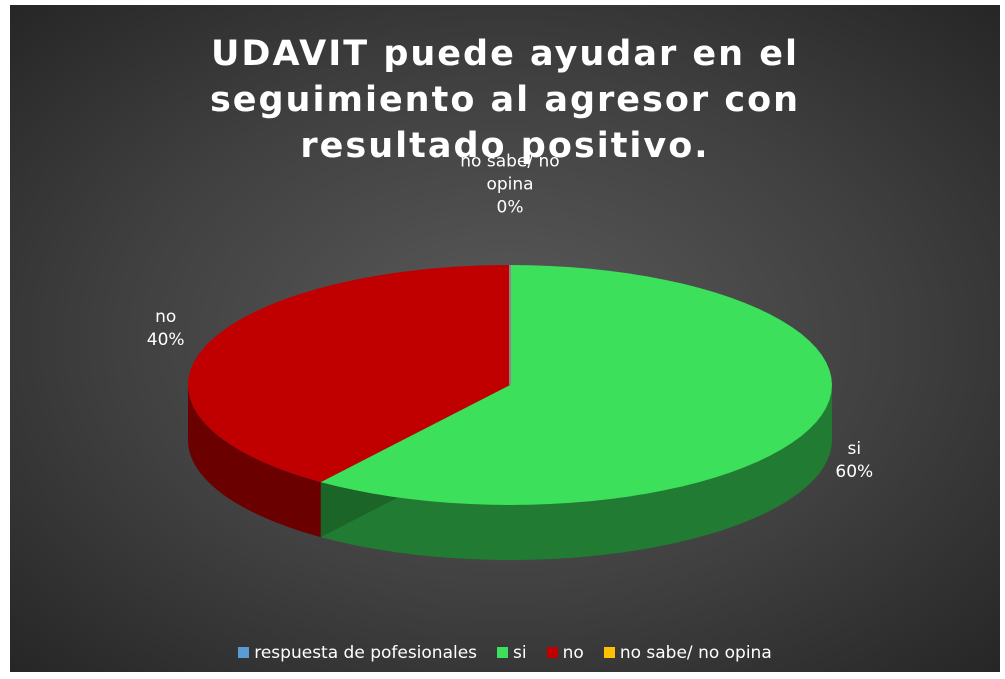 The height and width of the screenshot is (679, 1005). Describe the element at coordinates (573, 653) in the screenshot. I see `legend-label: no` at that location.